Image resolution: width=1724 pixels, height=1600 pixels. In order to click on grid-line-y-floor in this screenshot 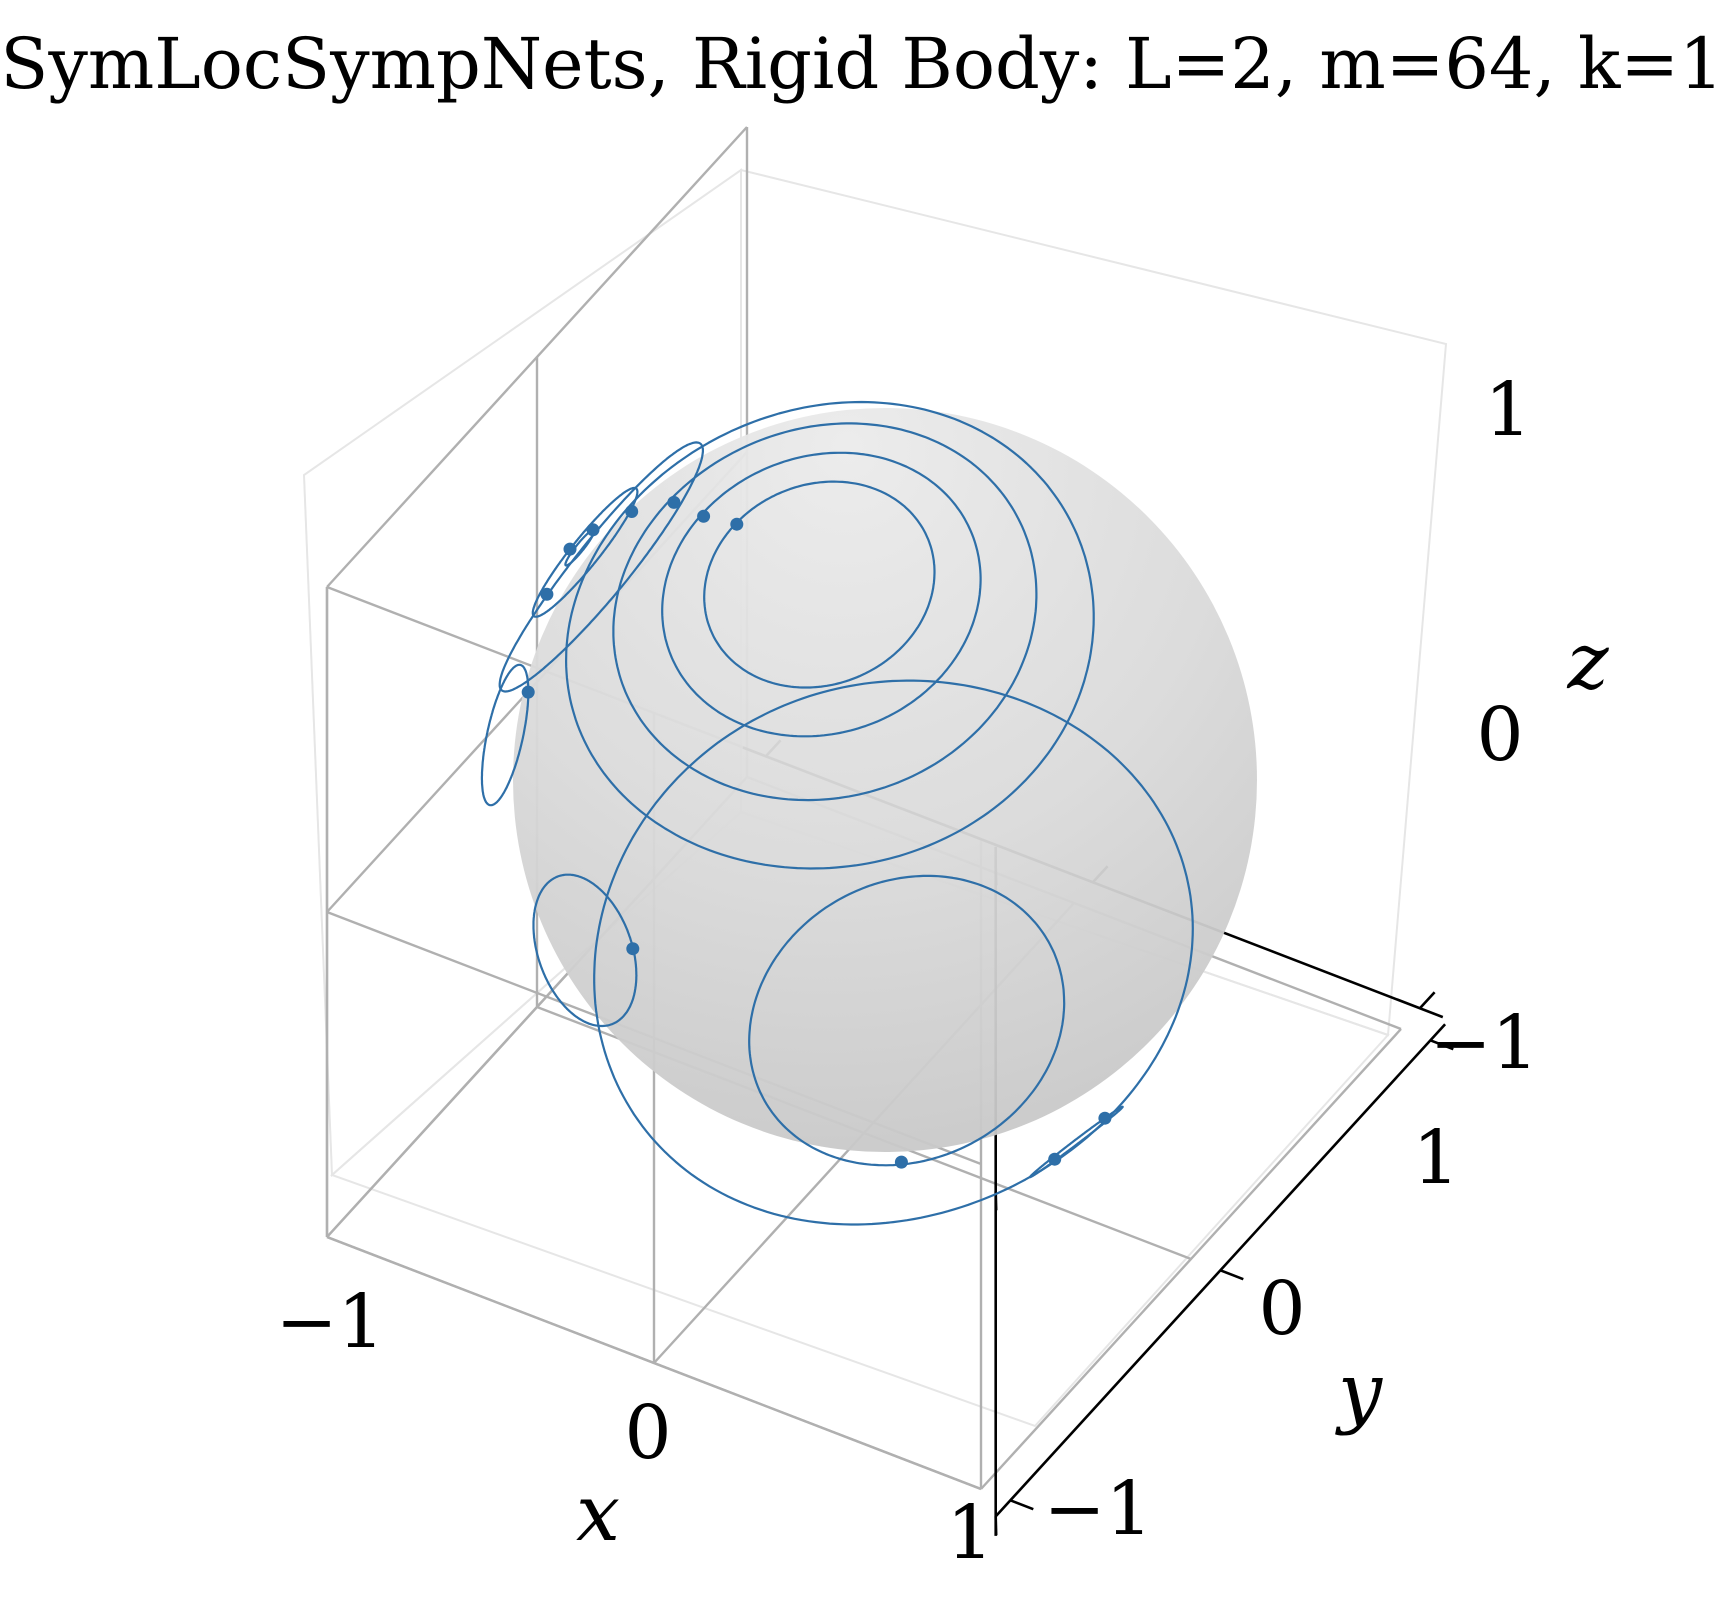, I will do `click(654, 1363)`.